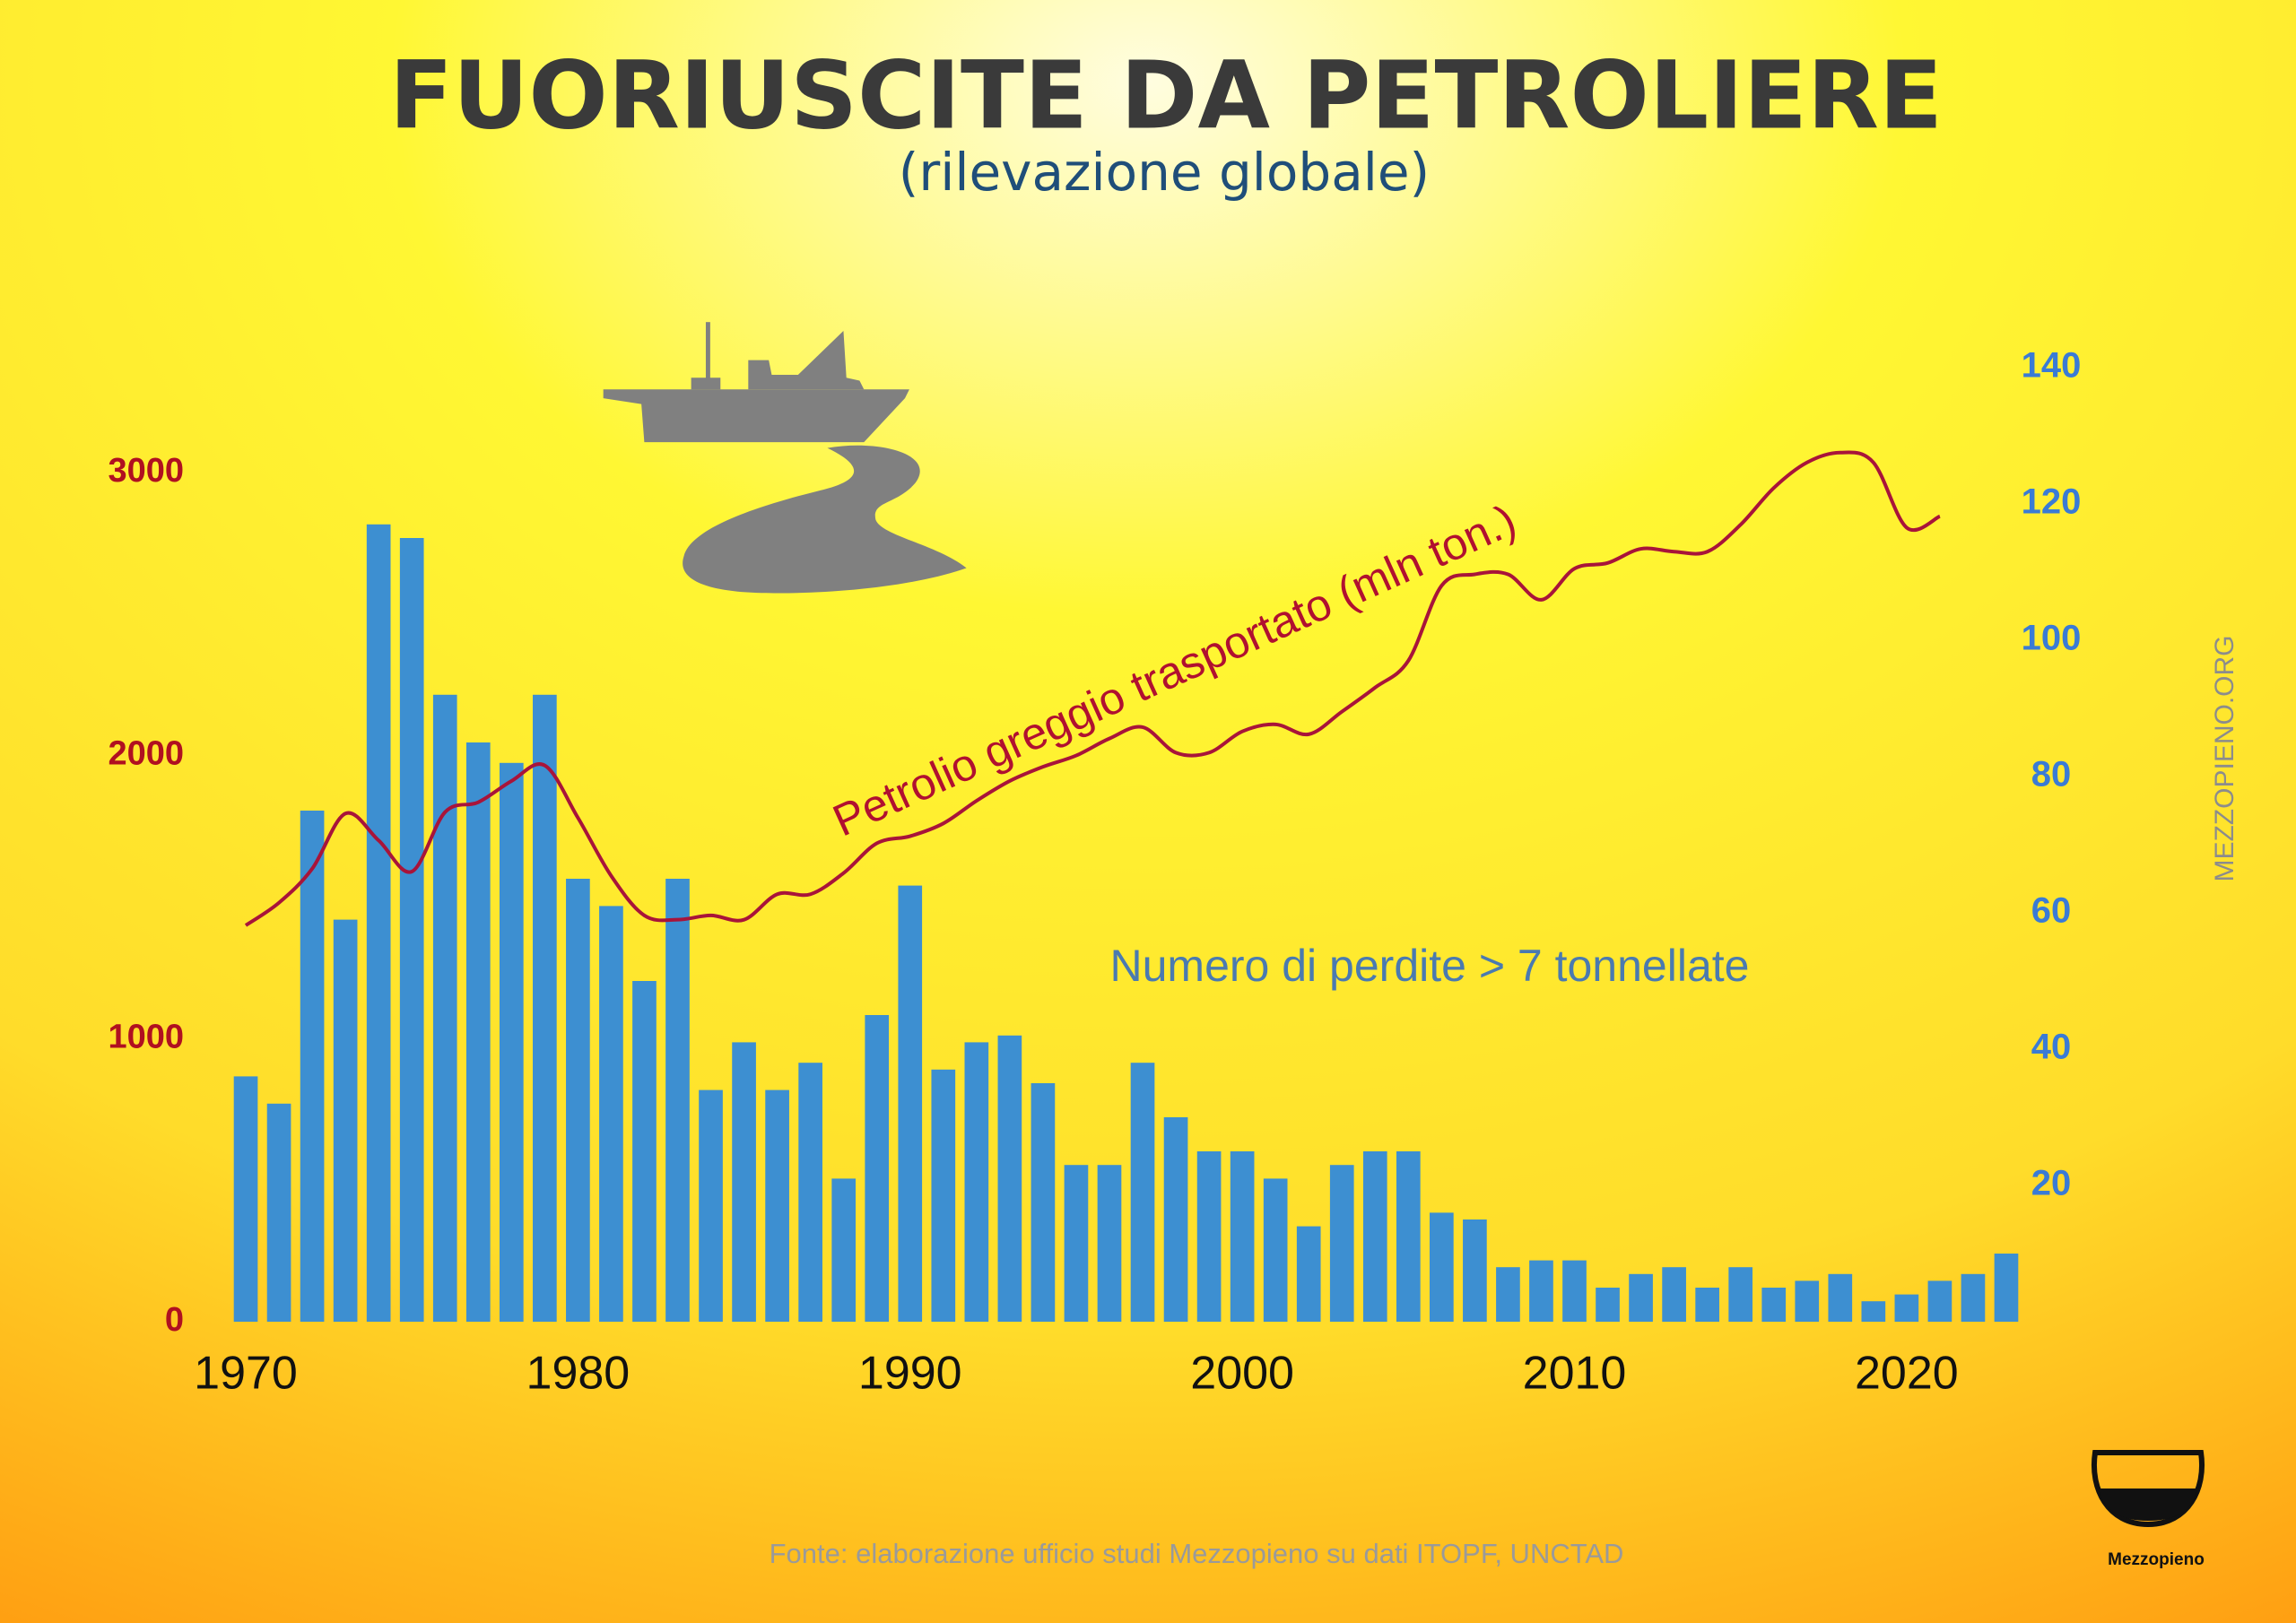 The width and height of the screenshot is (2296, 1623). What do you see at coordinates (2148, 1509) in the screenshot?
I see `logo: Mezzopieno` at bounding box center [2148, 1509].